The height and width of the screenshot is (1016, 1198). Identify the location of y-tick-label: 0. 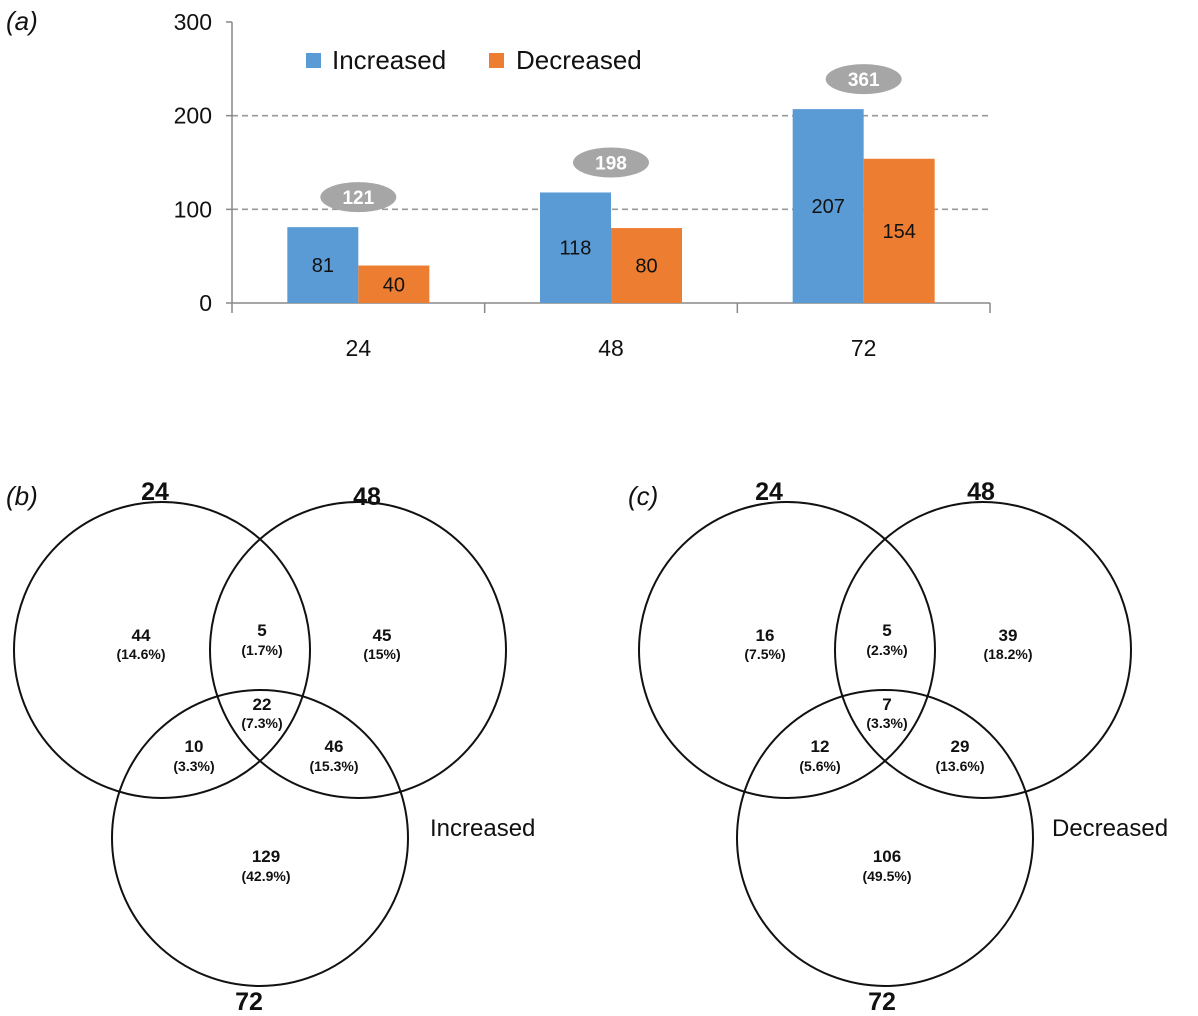
(205, 303).